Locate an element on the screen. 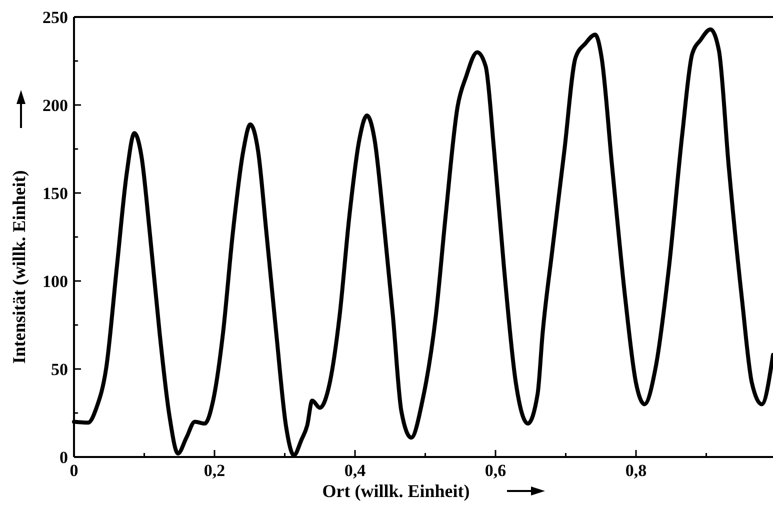  y-tick-label: 250 is located at coordinates (55, 17).